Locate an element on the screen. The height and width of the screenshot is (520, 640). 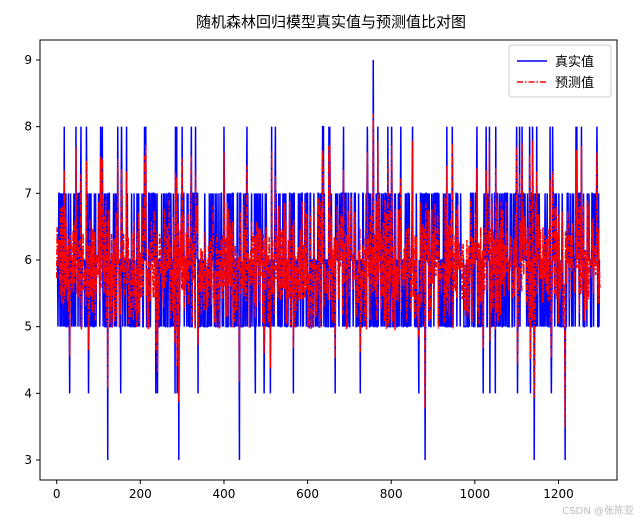
chart-title: 随机森林回归模型真实值与预测值比对图 is located at coordinates (331, 22).